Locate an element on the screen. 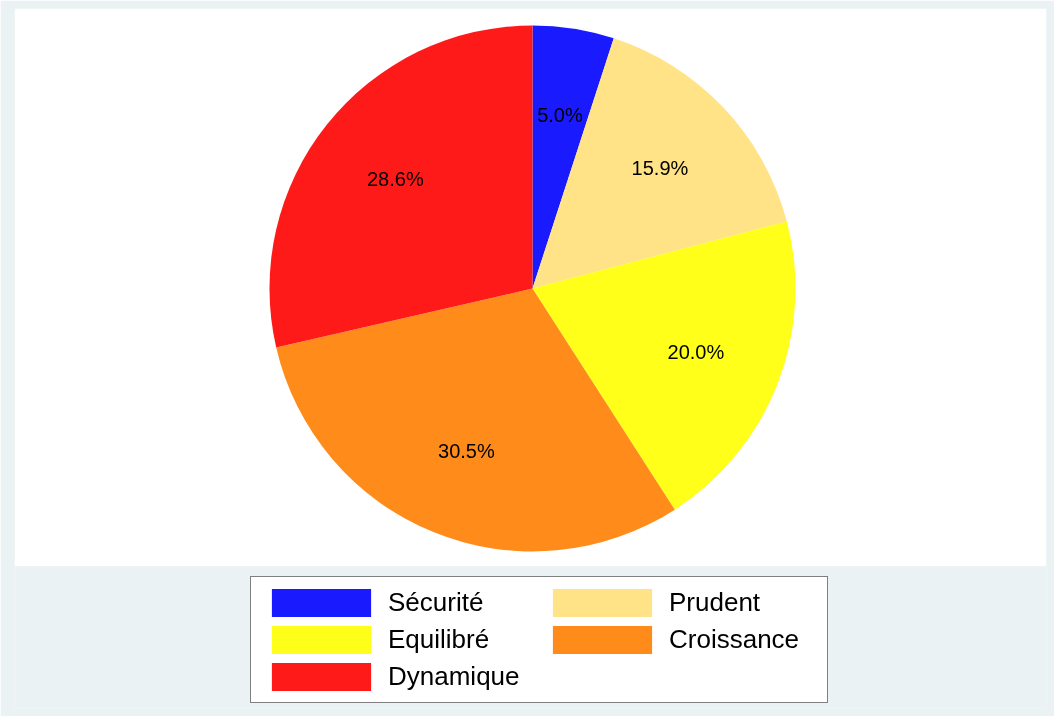  data-label: 20.0% is located at coordinates (696, 352).